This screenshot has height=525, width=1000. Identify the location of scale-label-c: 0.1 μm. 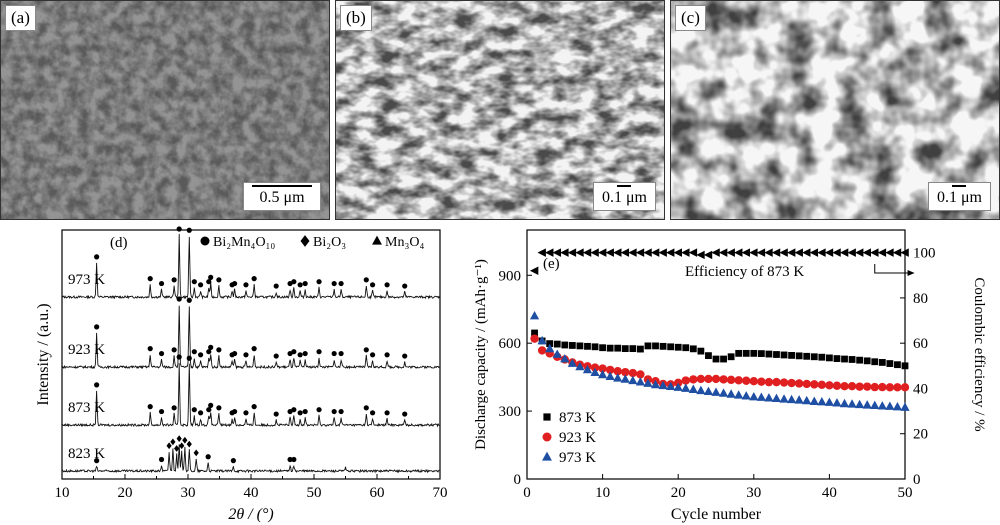
(959, 197).